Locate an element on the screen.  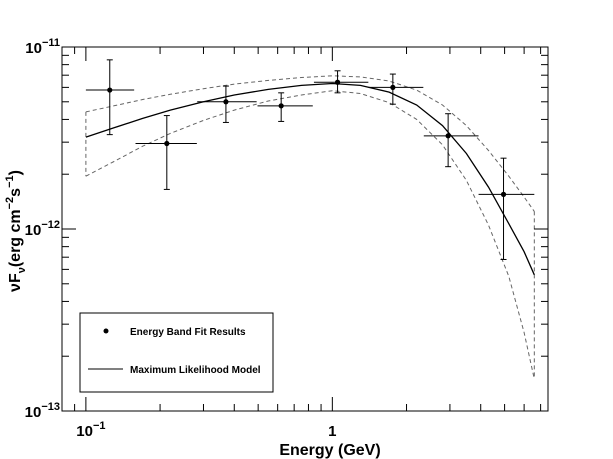
y-tick-label: 10−12 is located at coordinates (42, 229).